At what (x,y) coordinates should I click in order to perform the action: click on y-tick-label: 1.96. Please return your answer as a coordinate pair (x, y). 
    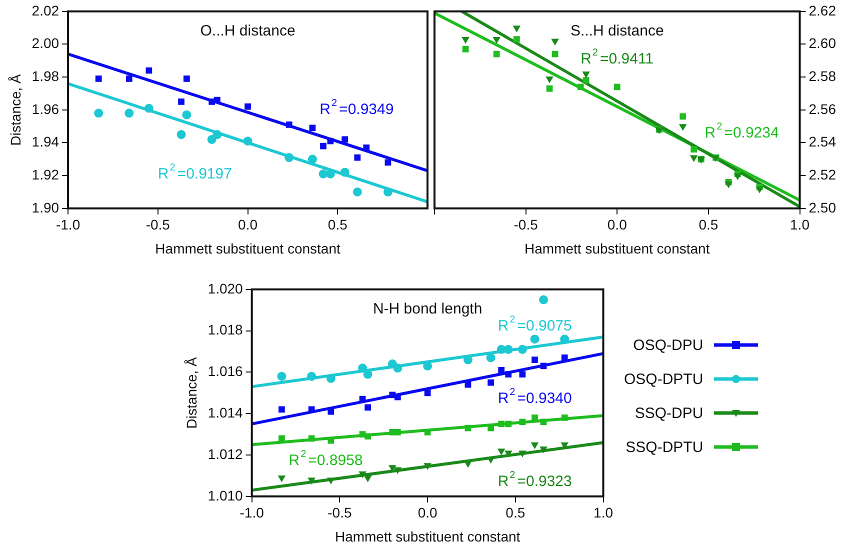
    Looking at the image, I should click on (46, 108).